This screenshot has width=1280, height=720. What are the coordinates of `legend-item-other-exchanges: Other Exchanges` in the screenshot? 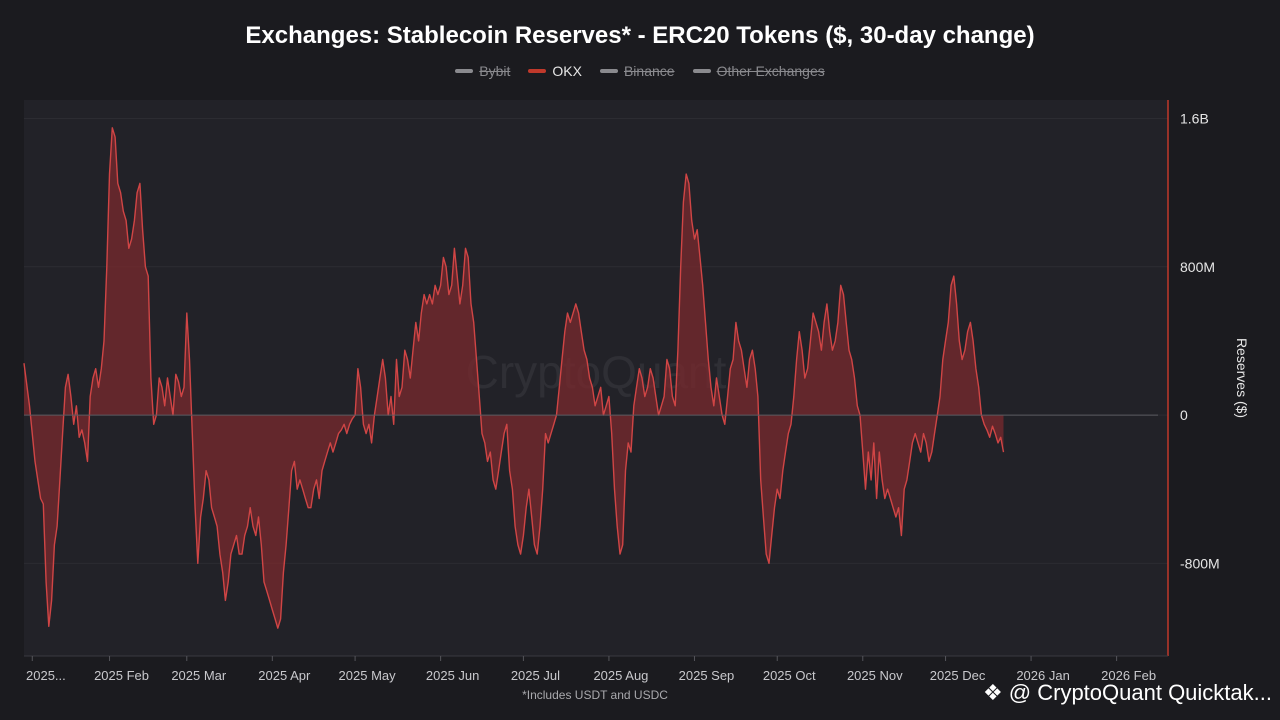 It's located at (758, 71).